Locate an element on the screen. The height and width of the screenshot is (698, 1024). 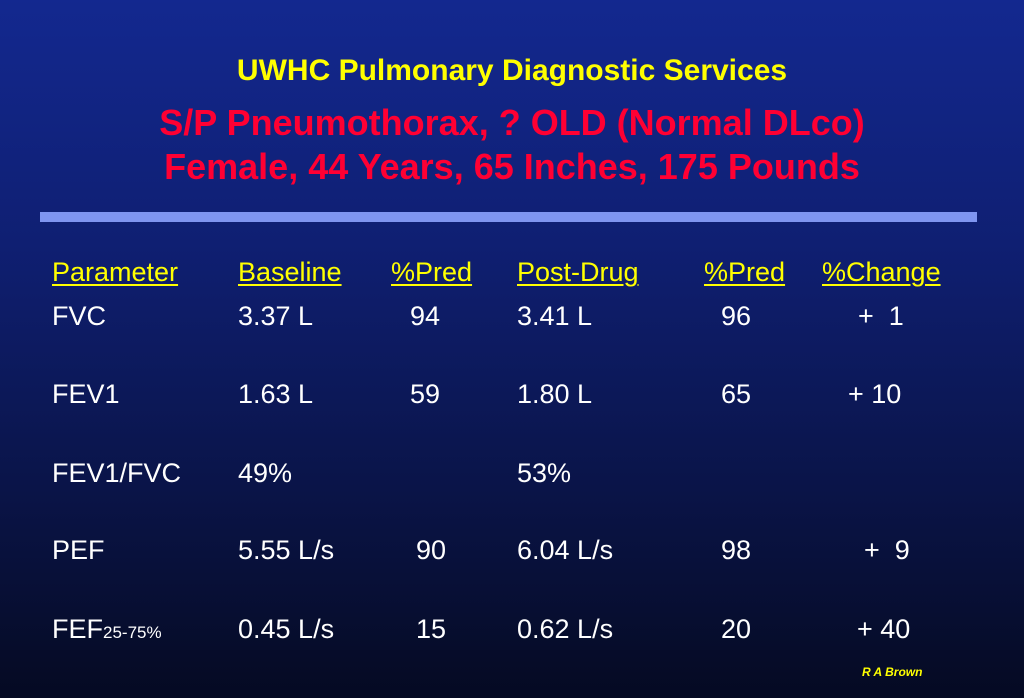
row-fvc-change: + 1 is located at coordinates (881, 316).